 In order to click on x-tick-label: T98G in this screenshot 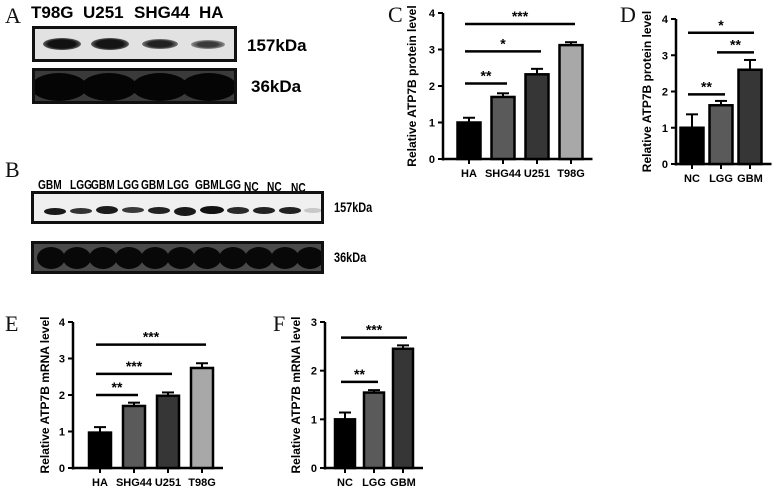, I will do `click(202, 482)`.